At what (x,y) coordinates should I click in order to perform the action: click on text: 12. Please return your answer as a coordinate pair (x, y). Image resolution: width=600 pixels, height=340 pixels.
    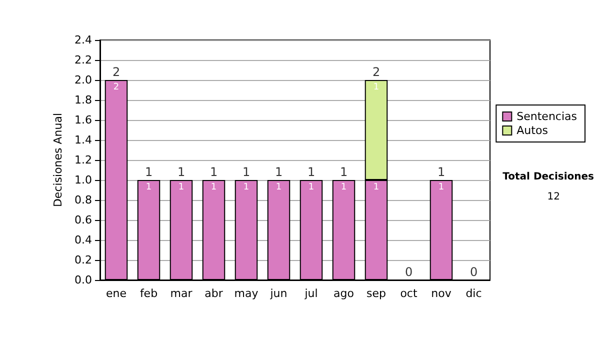
    Looking at the image, I should click on (553, 197).